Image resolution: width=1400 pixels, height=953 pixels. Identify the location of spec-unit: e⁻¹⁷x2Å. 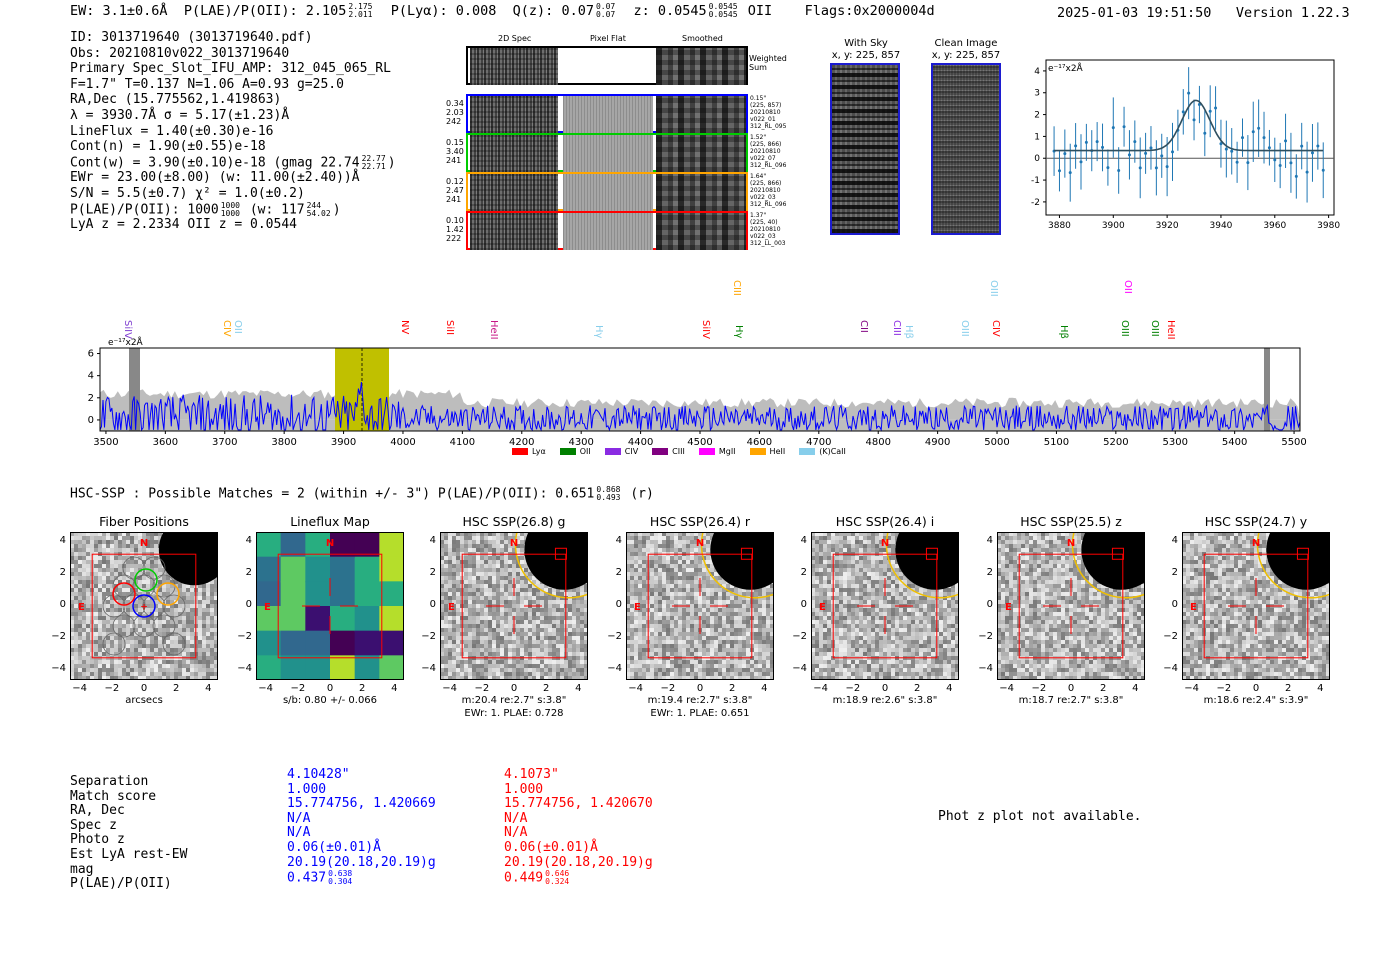
(126, 342).